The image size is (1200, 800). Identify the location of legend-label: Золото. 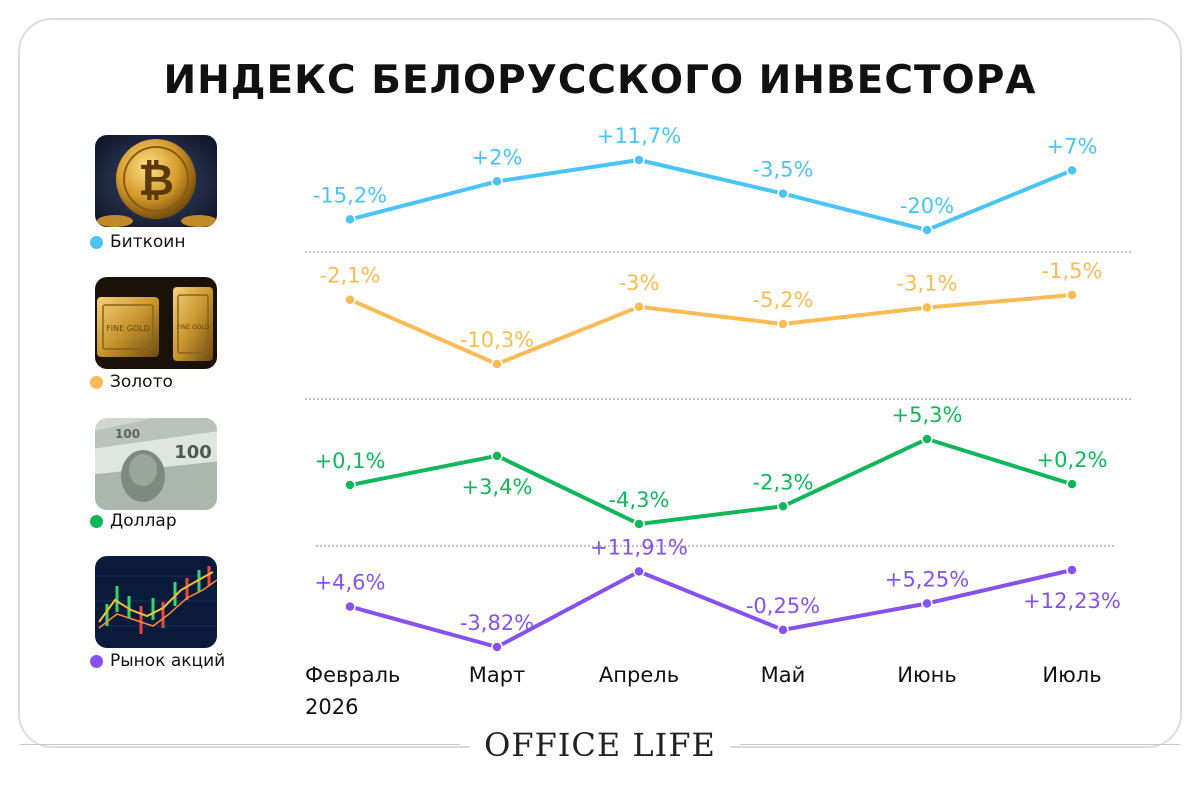
(141, 382).